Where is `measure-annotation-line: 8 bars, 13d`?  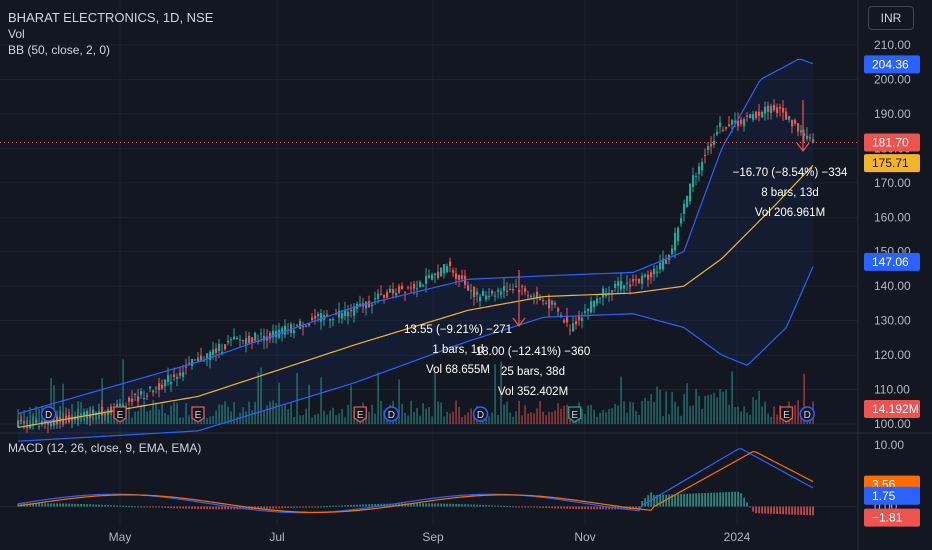
measure-annotation-line: 8 bars, 13d is located at coordinates (790, 193).